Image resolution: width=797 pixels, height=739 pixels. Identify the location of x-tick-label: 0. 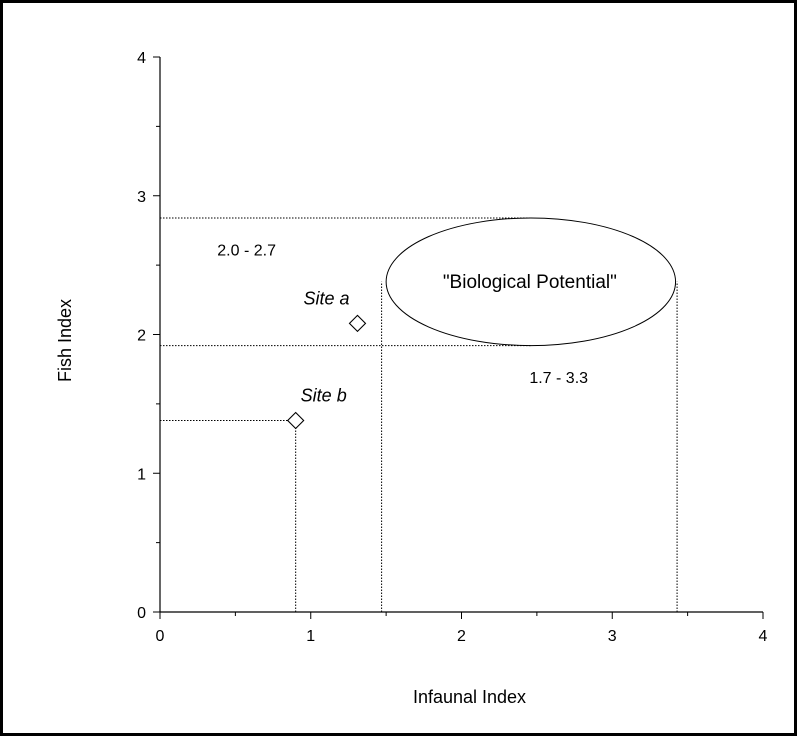
(160, 636).